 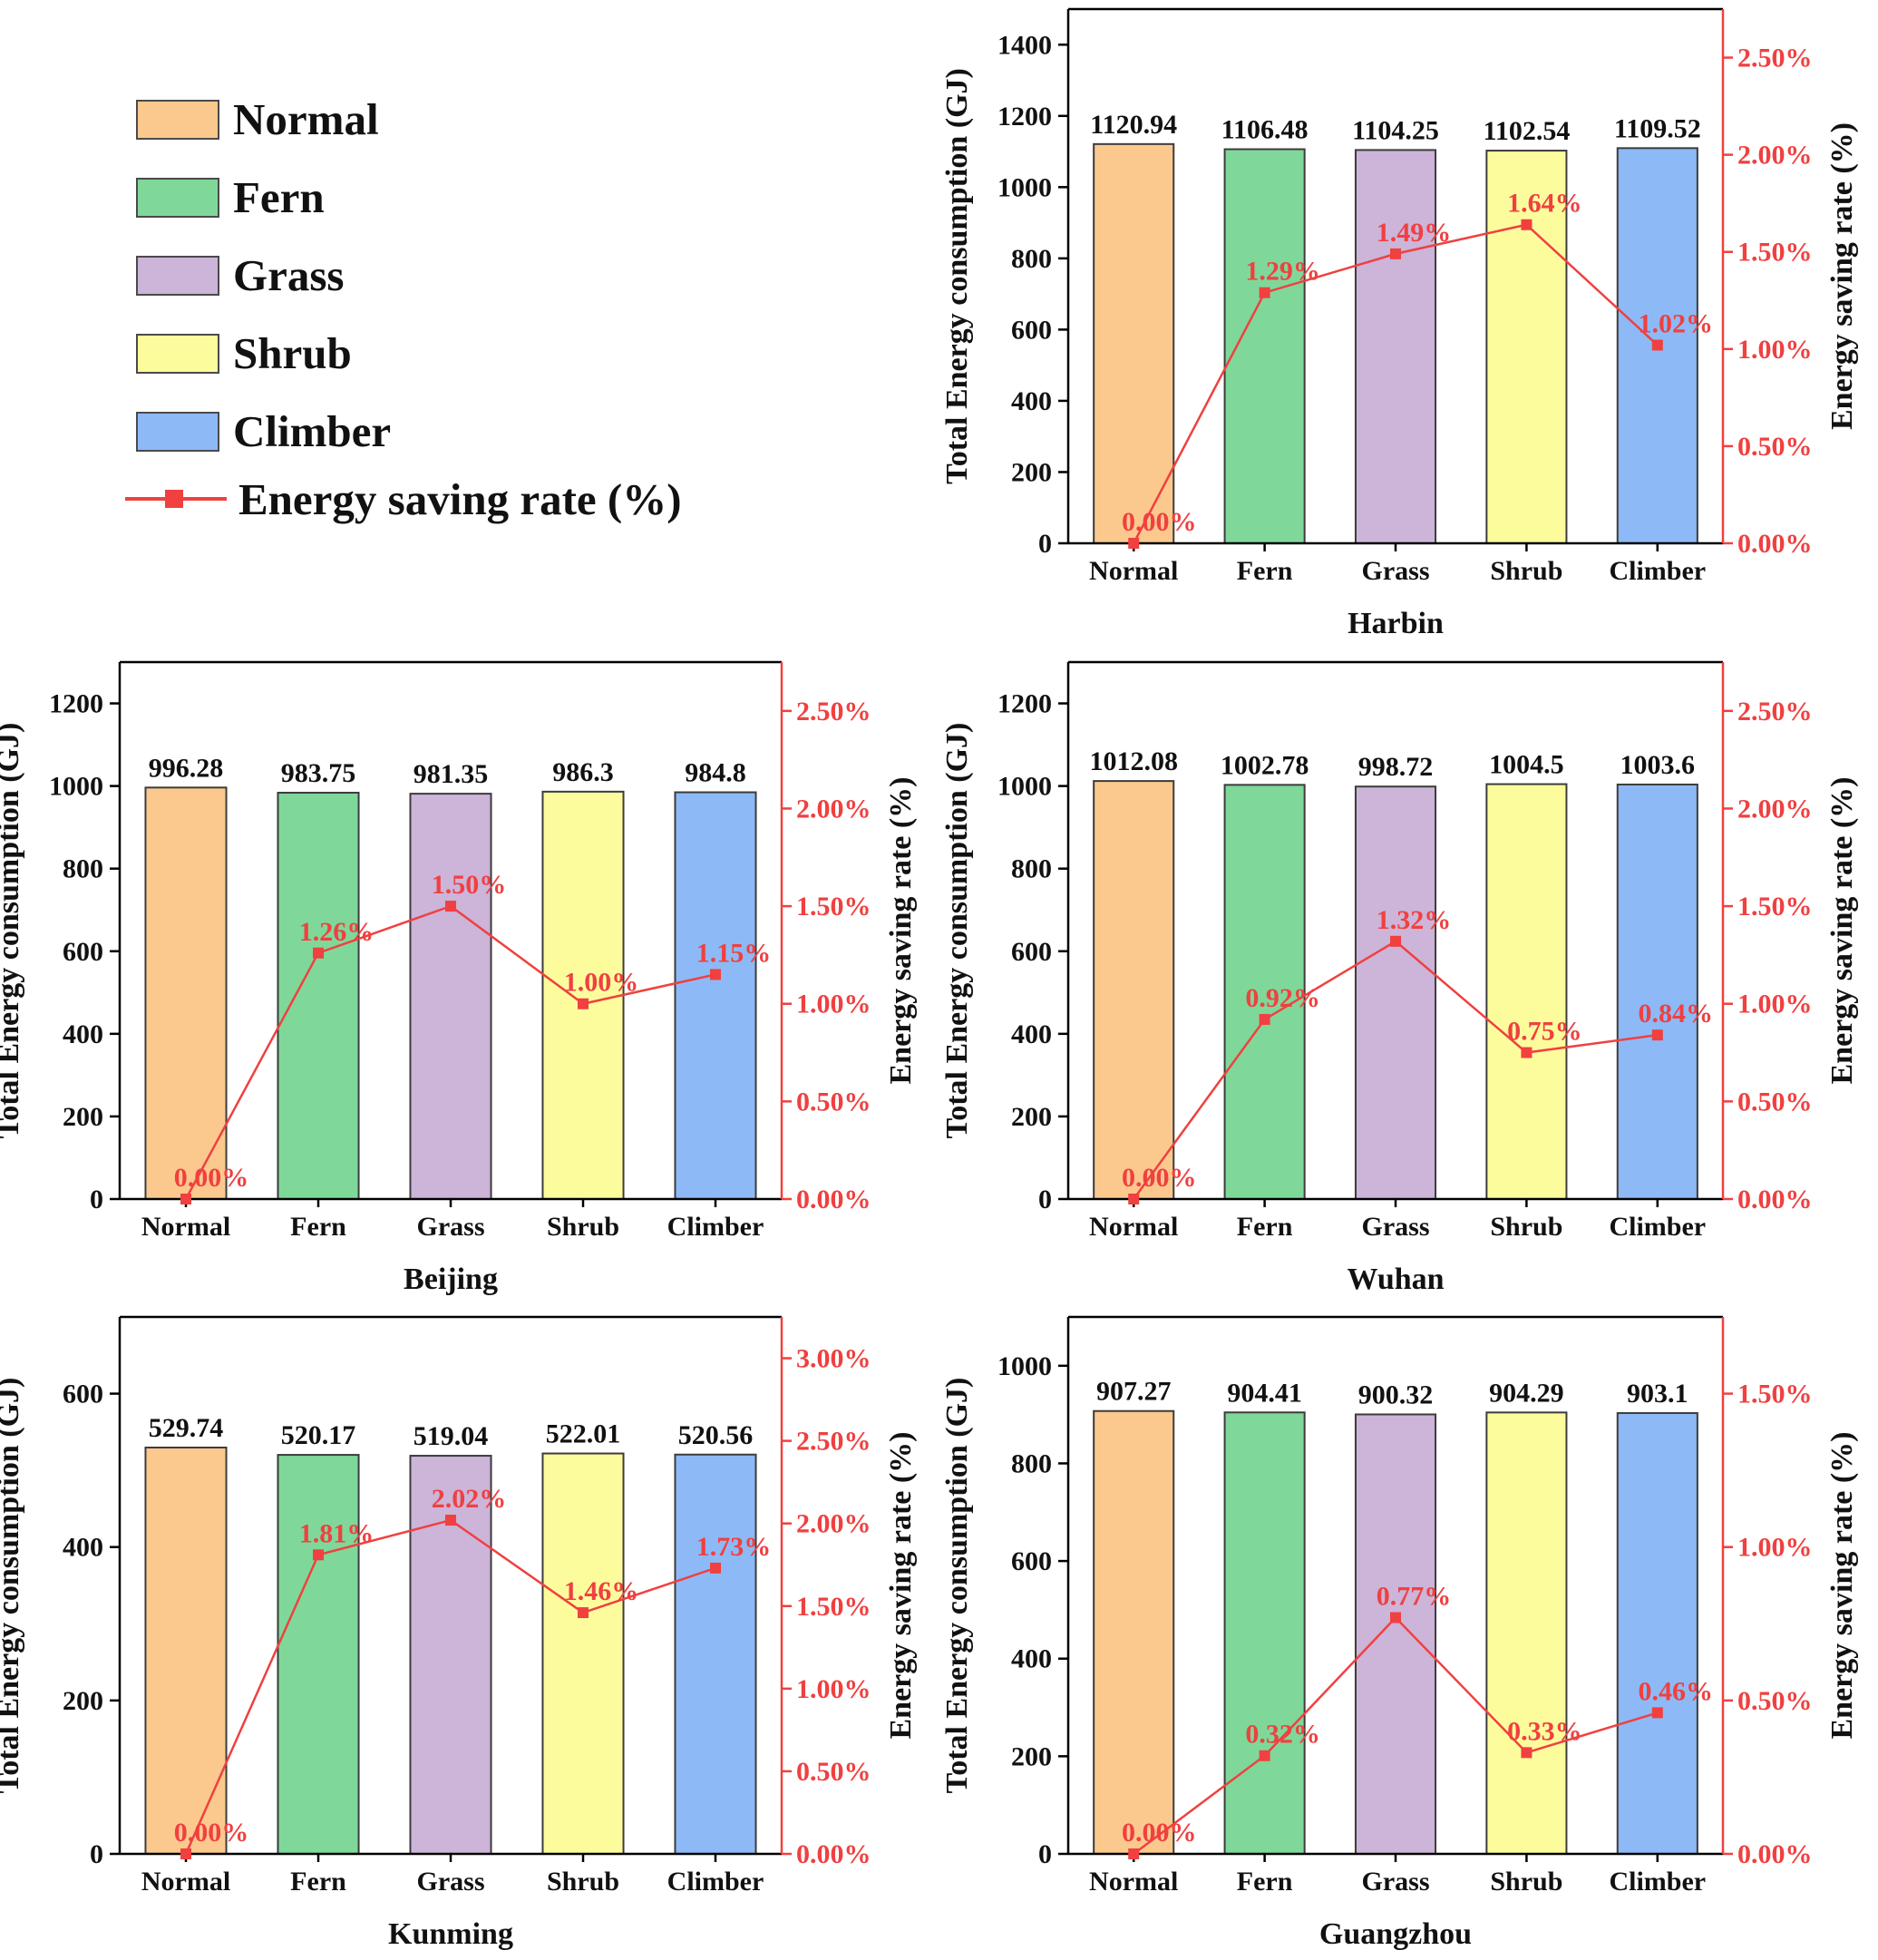 I want to click on saving-rate-label: 1.49%, so click(x=1414, y=233).